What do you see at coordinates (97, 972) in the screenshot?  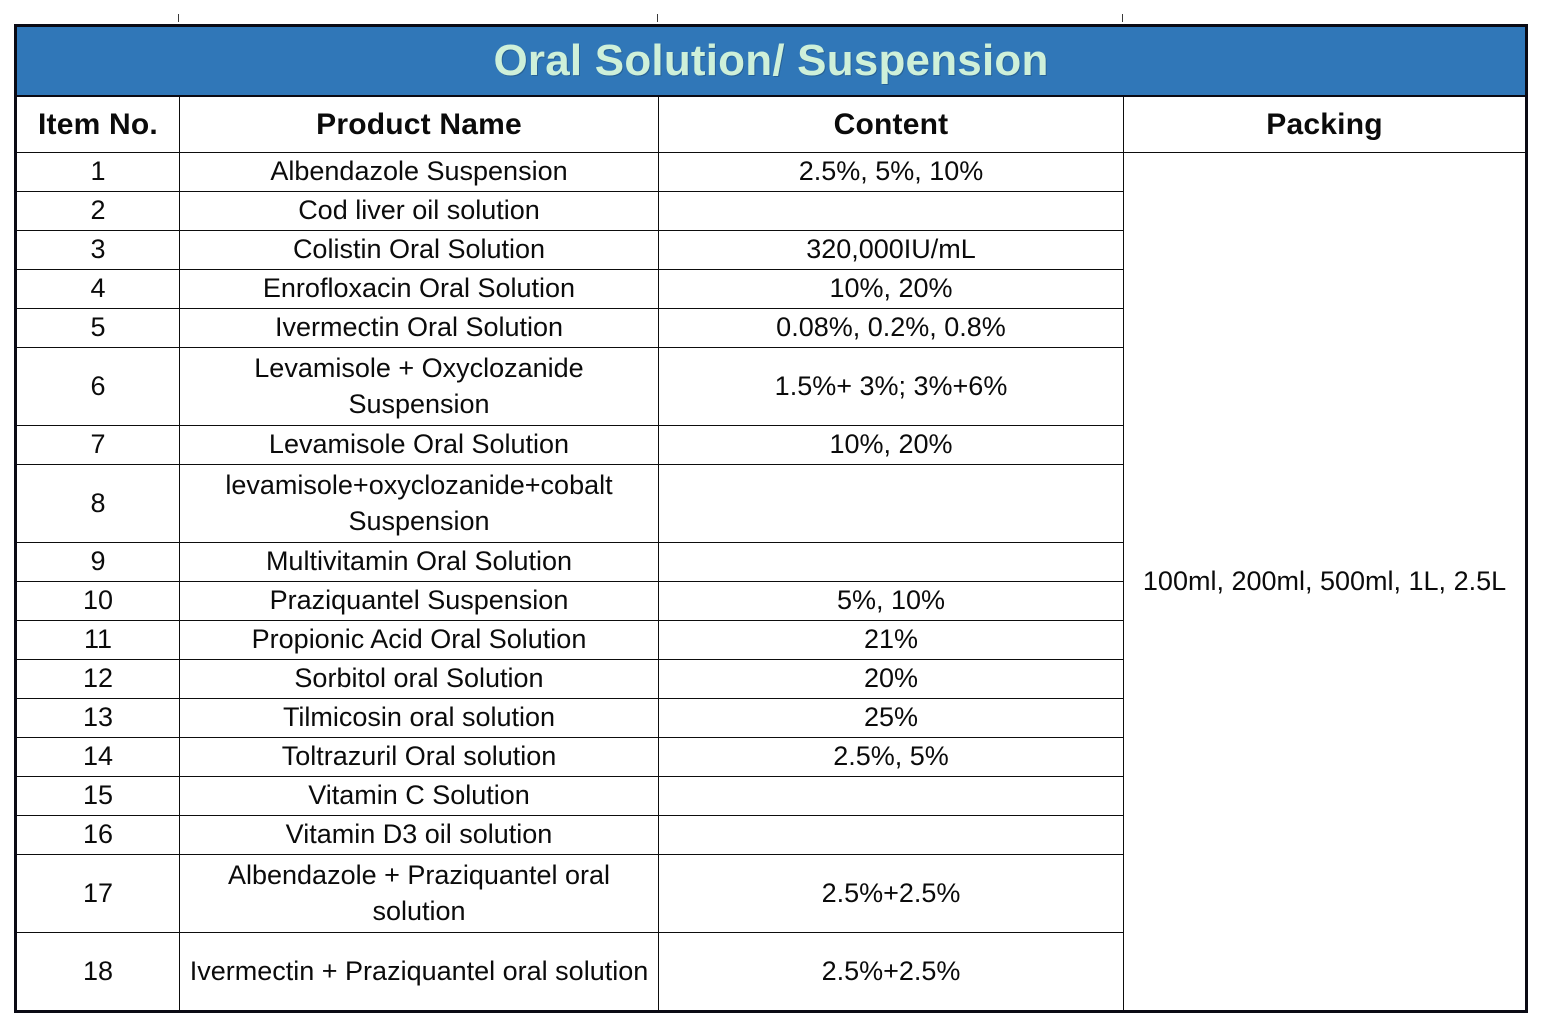 I see `cell-item-no: 18` at bounding box center [97, 972].